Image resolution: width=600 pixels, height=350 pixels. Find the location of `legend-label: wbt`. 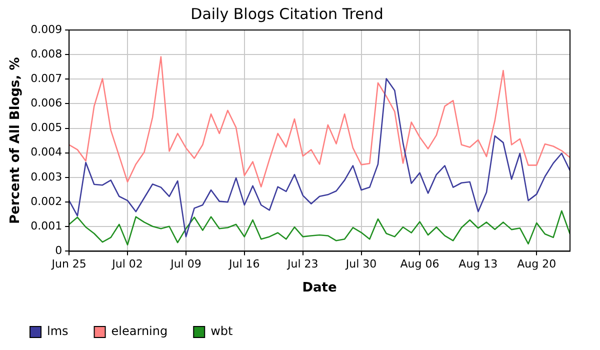

legend-label: wbt is located at coordinates (222, 331).